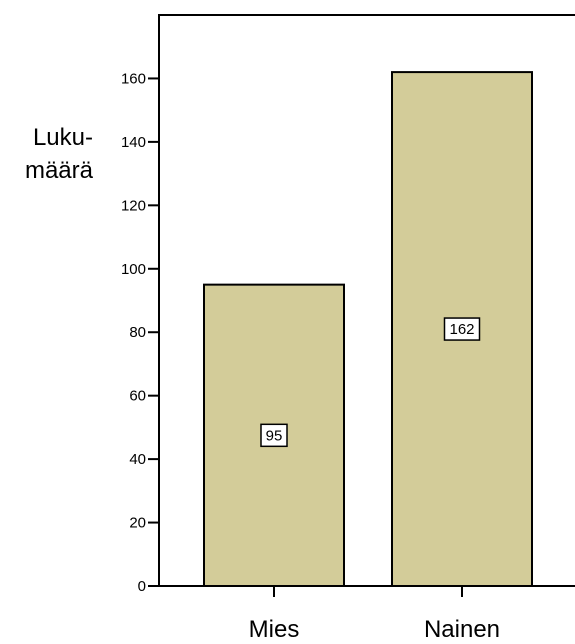 Image resolution: width=575 pixels, height=644 pixels. Describe the element at coordinates (137, 332) in the screenshot. I see `y-tick-label: 80` at that location.